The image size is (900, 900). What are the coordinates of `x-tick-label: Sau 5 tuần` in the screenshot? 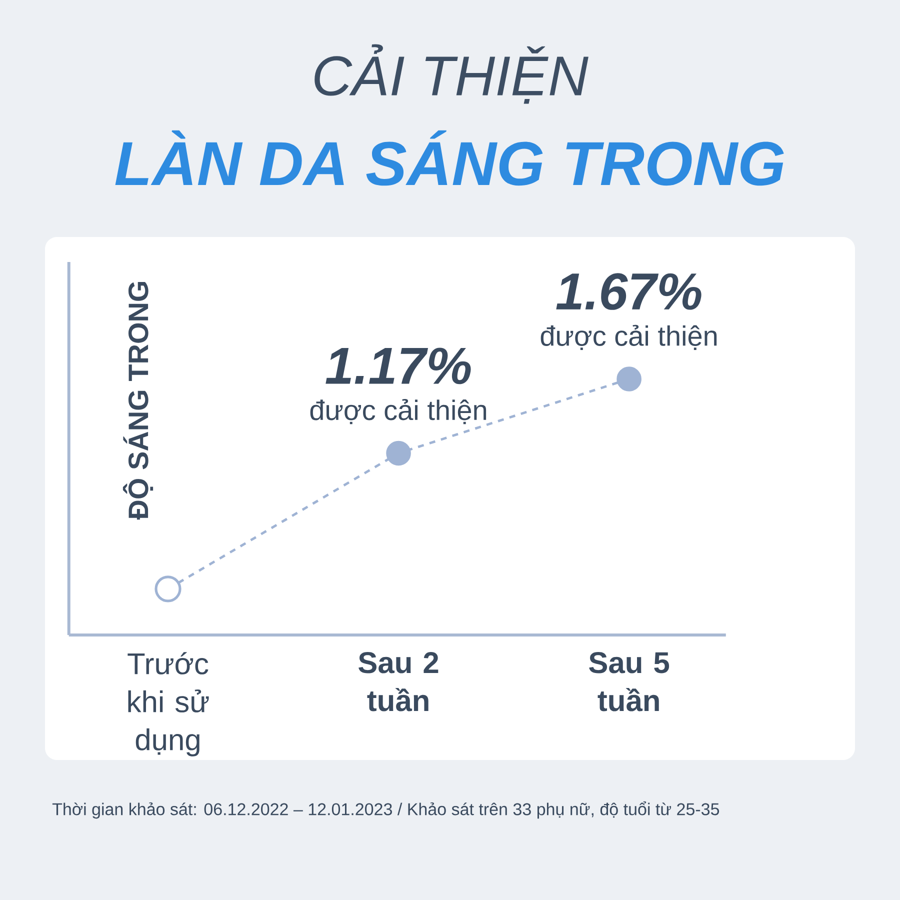 It's located at (629, 682).